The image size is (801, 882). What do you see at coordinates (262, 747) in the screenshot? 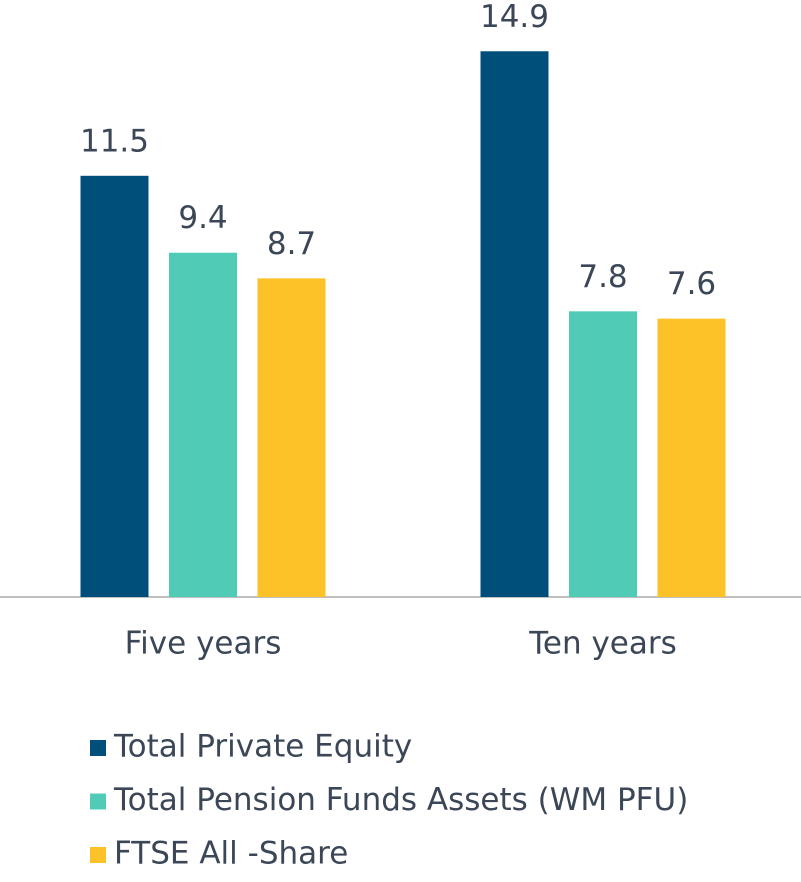
I see `legend-label: Total Private Equity` at bounding box center [262, 747].